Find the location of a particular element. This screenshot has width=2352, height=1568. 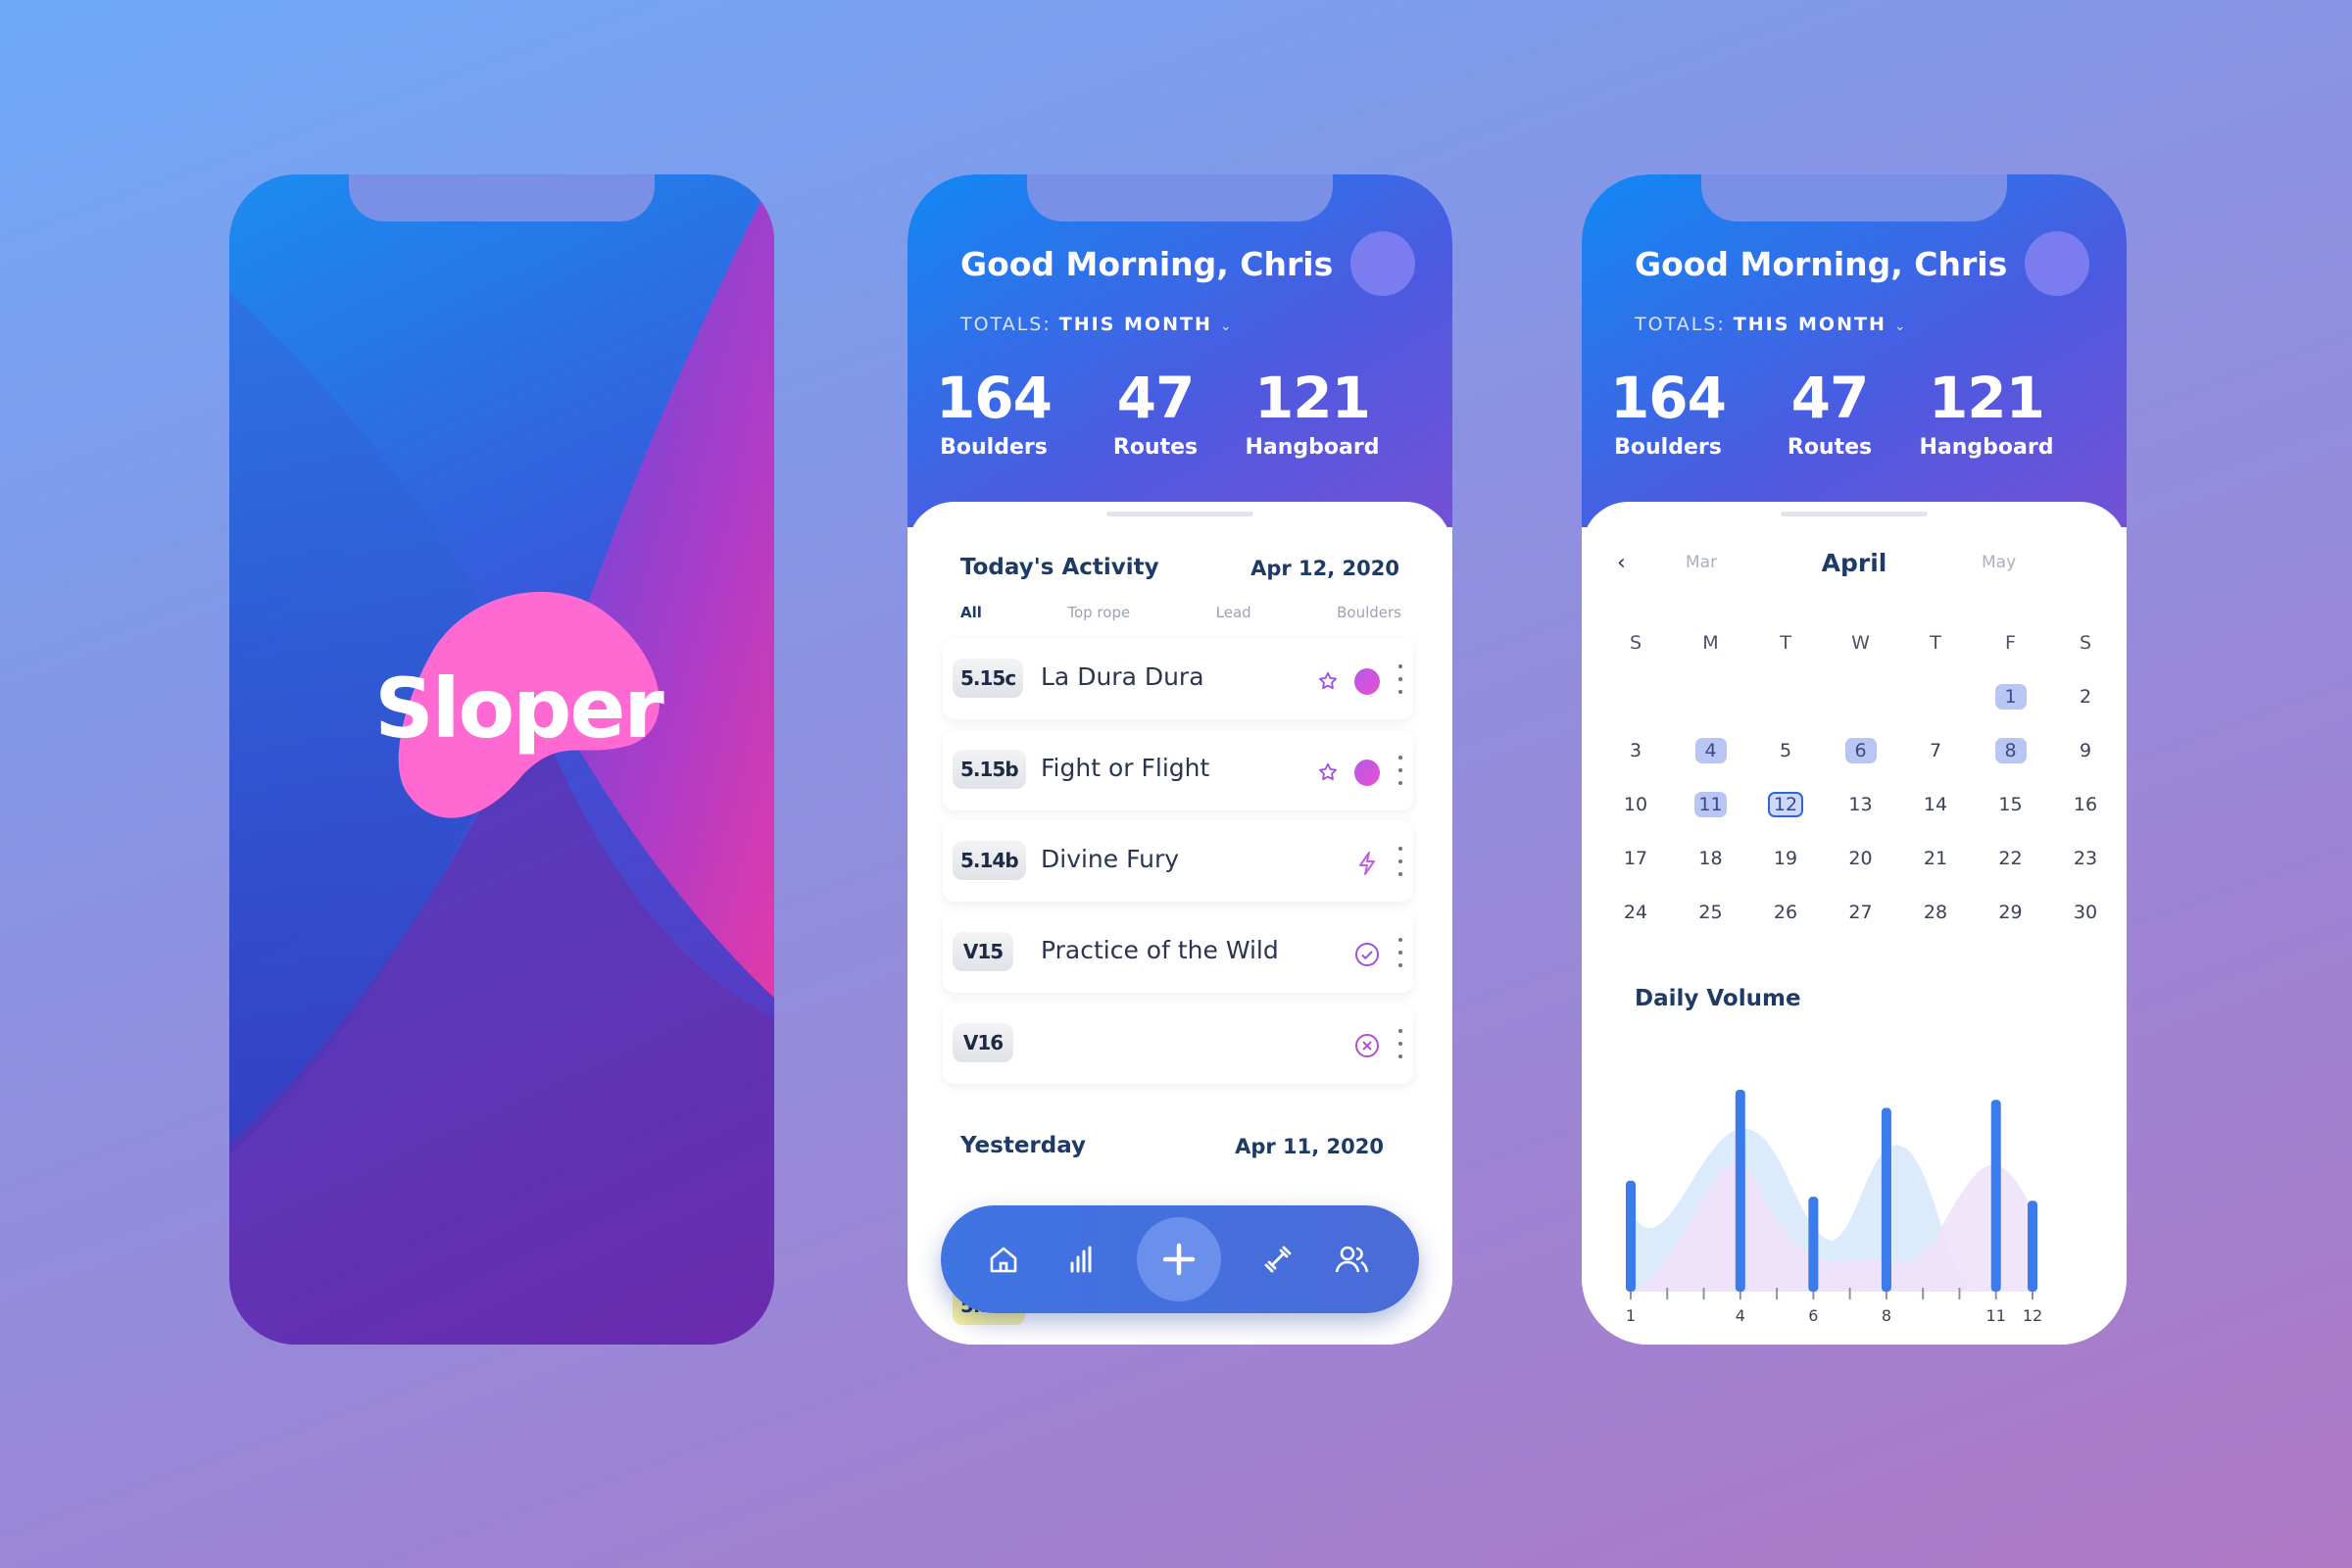

day-number: 29 is located at coordinates (2010, 912).